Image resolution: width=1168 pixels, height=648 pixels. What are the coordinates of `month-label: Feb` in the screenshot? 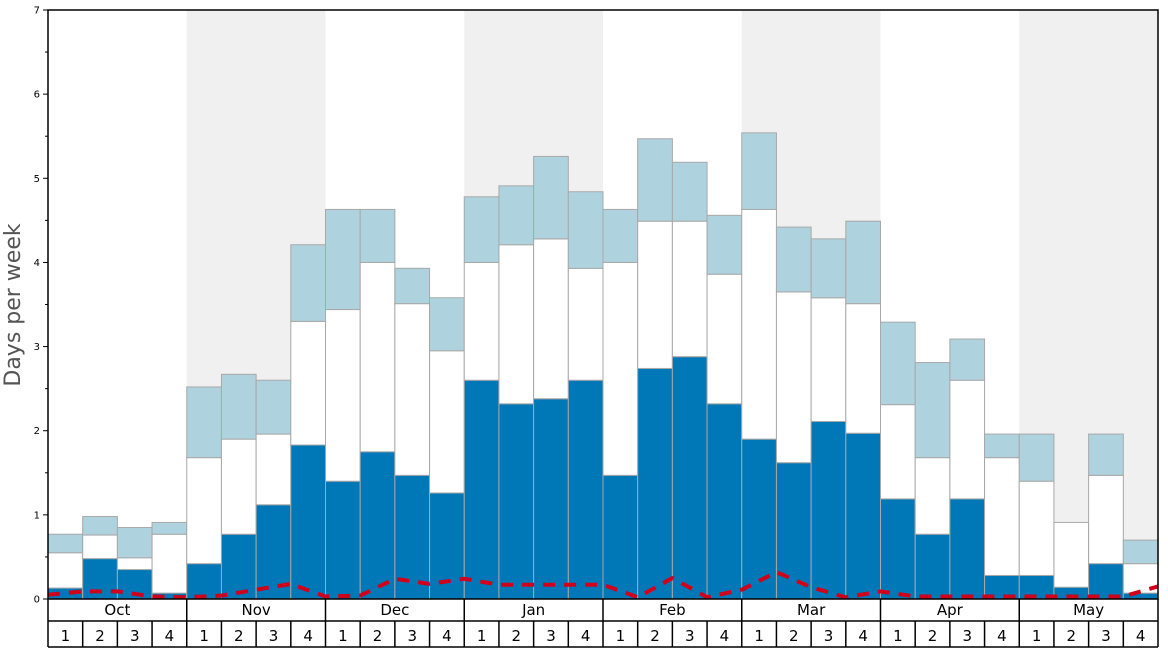 It's located at (672, 610).